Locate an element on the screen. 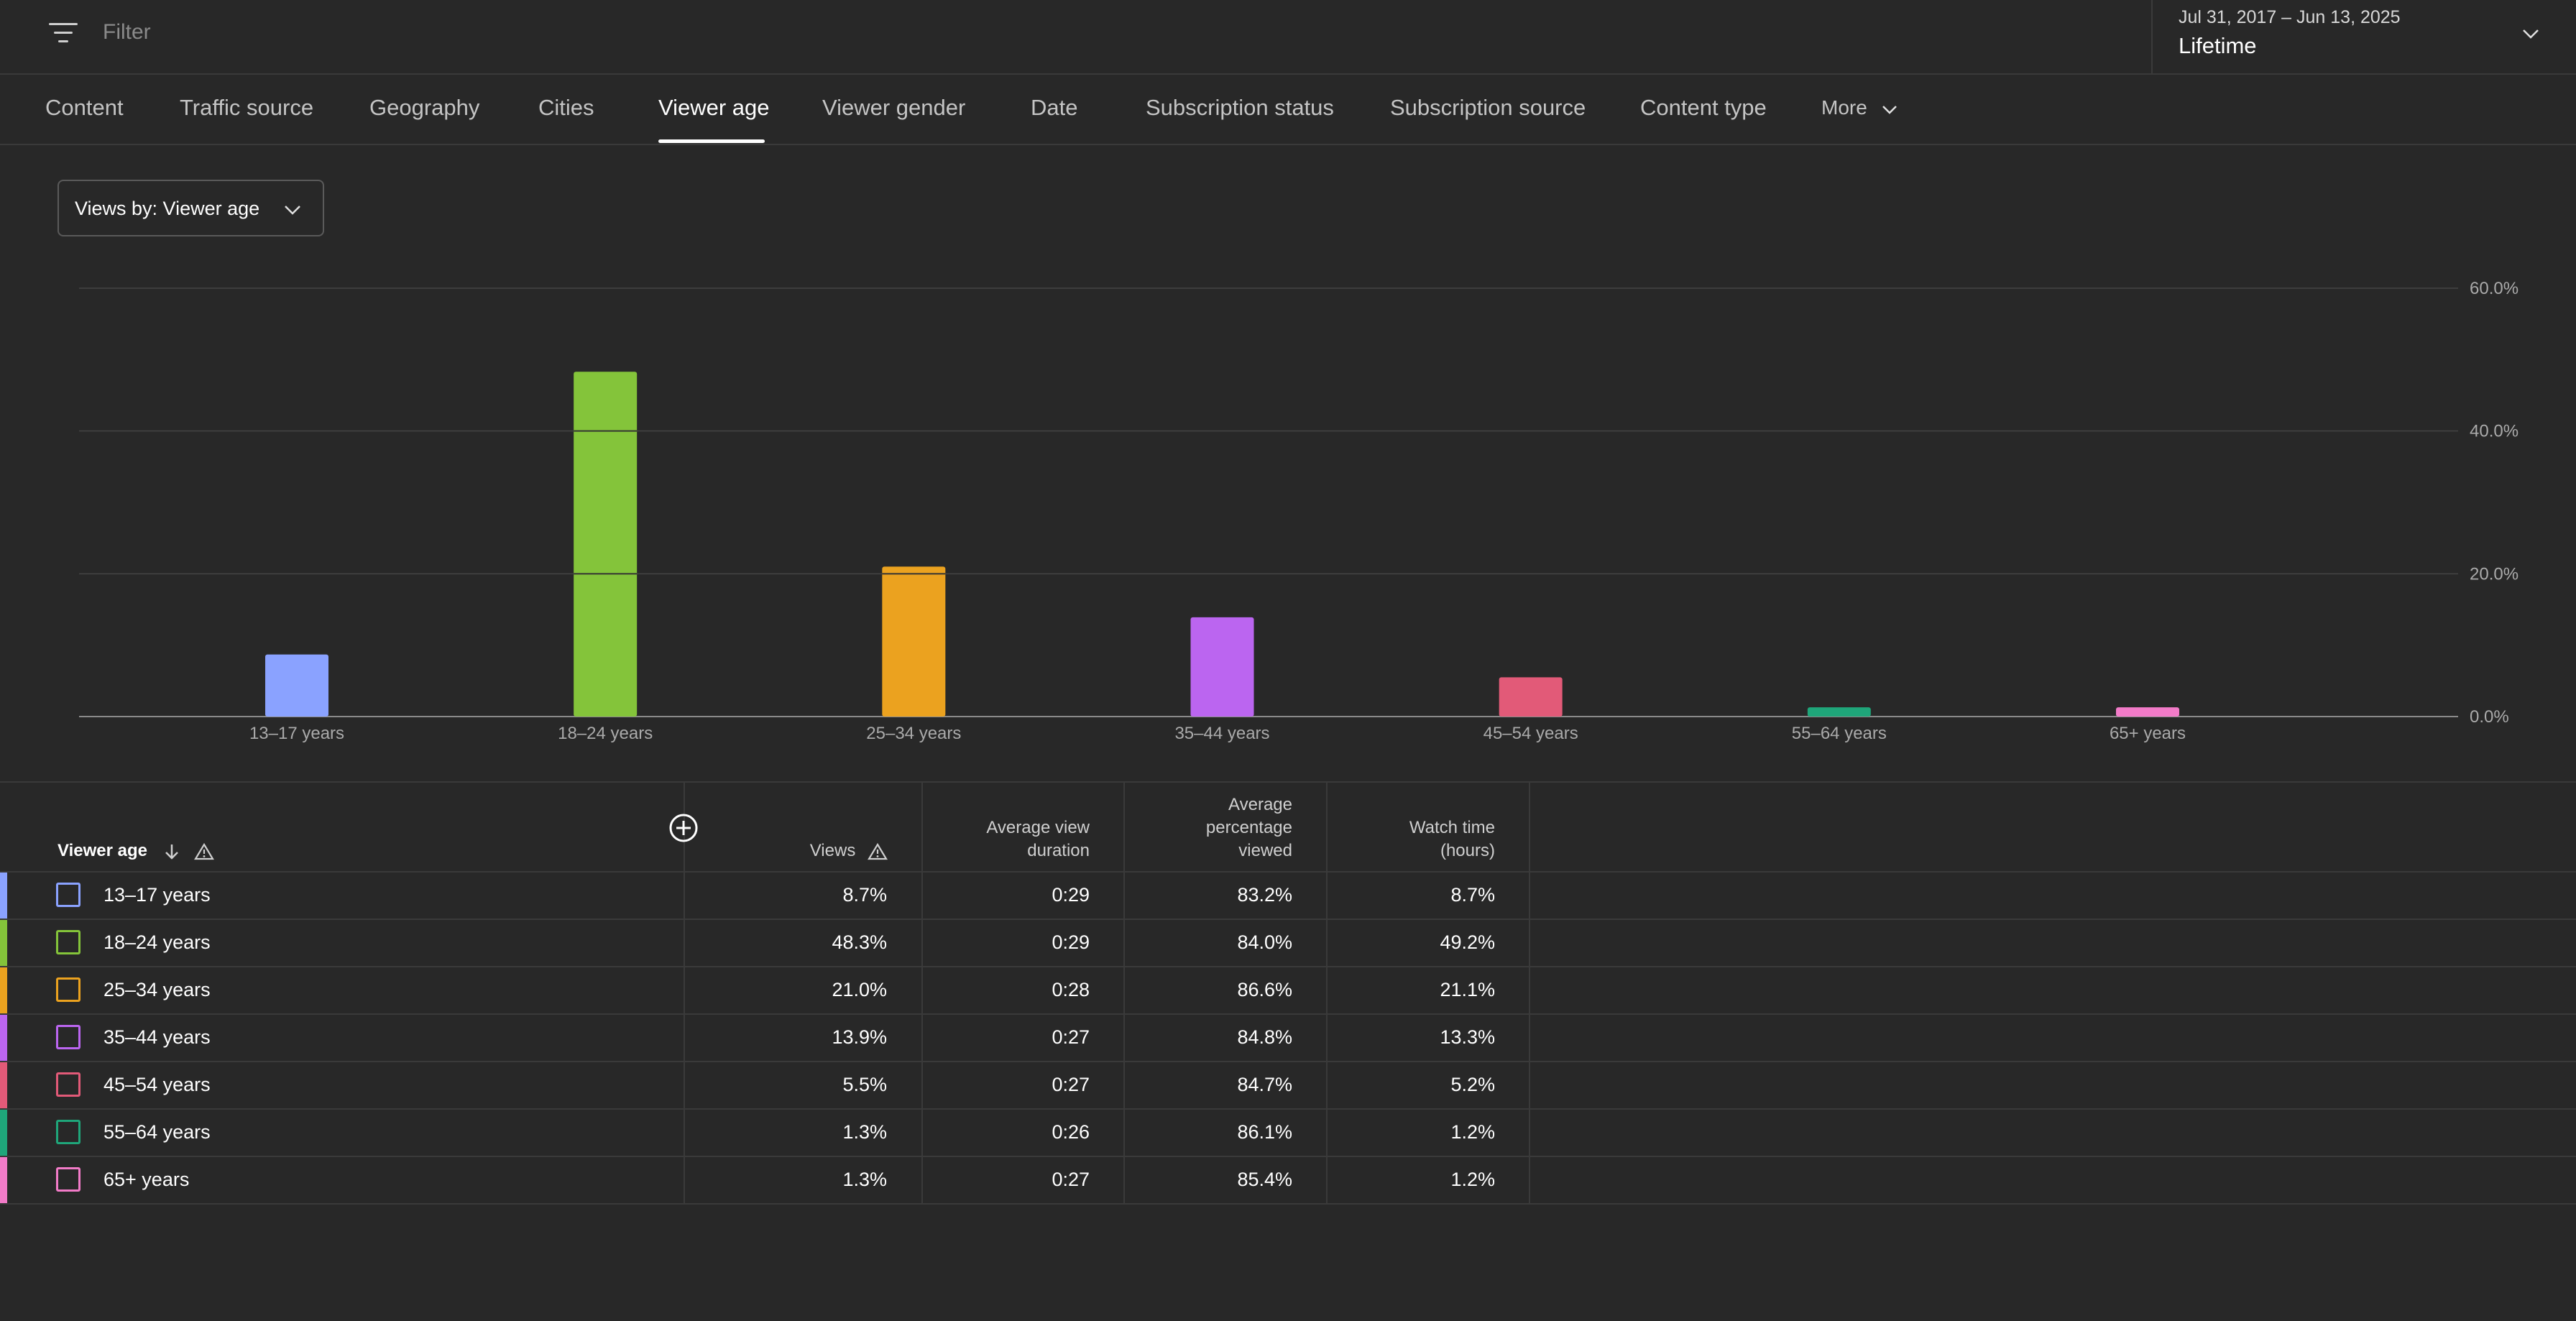 This screenshot has width=2576, height=1321. table-row: 65+ years 1.3% 0:27 85.4% 1.2% is located at coordinates (1288, 1181).